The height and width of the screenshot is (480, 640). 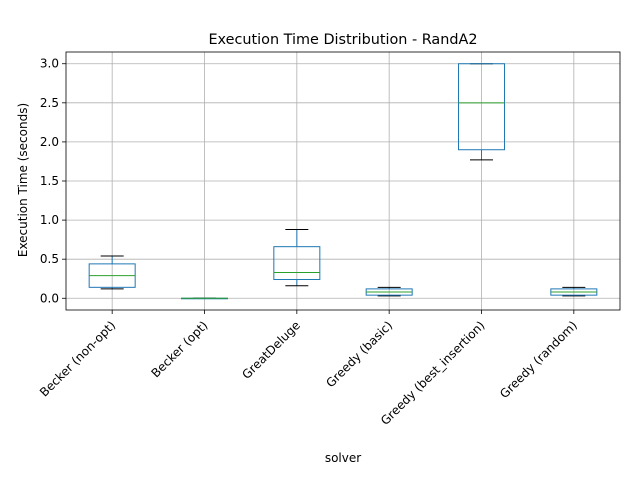 What do you see at coordinates (49, 142) in the screenshot?
I see `y-tick-label: 2.0` at bounding box center [49, 142].